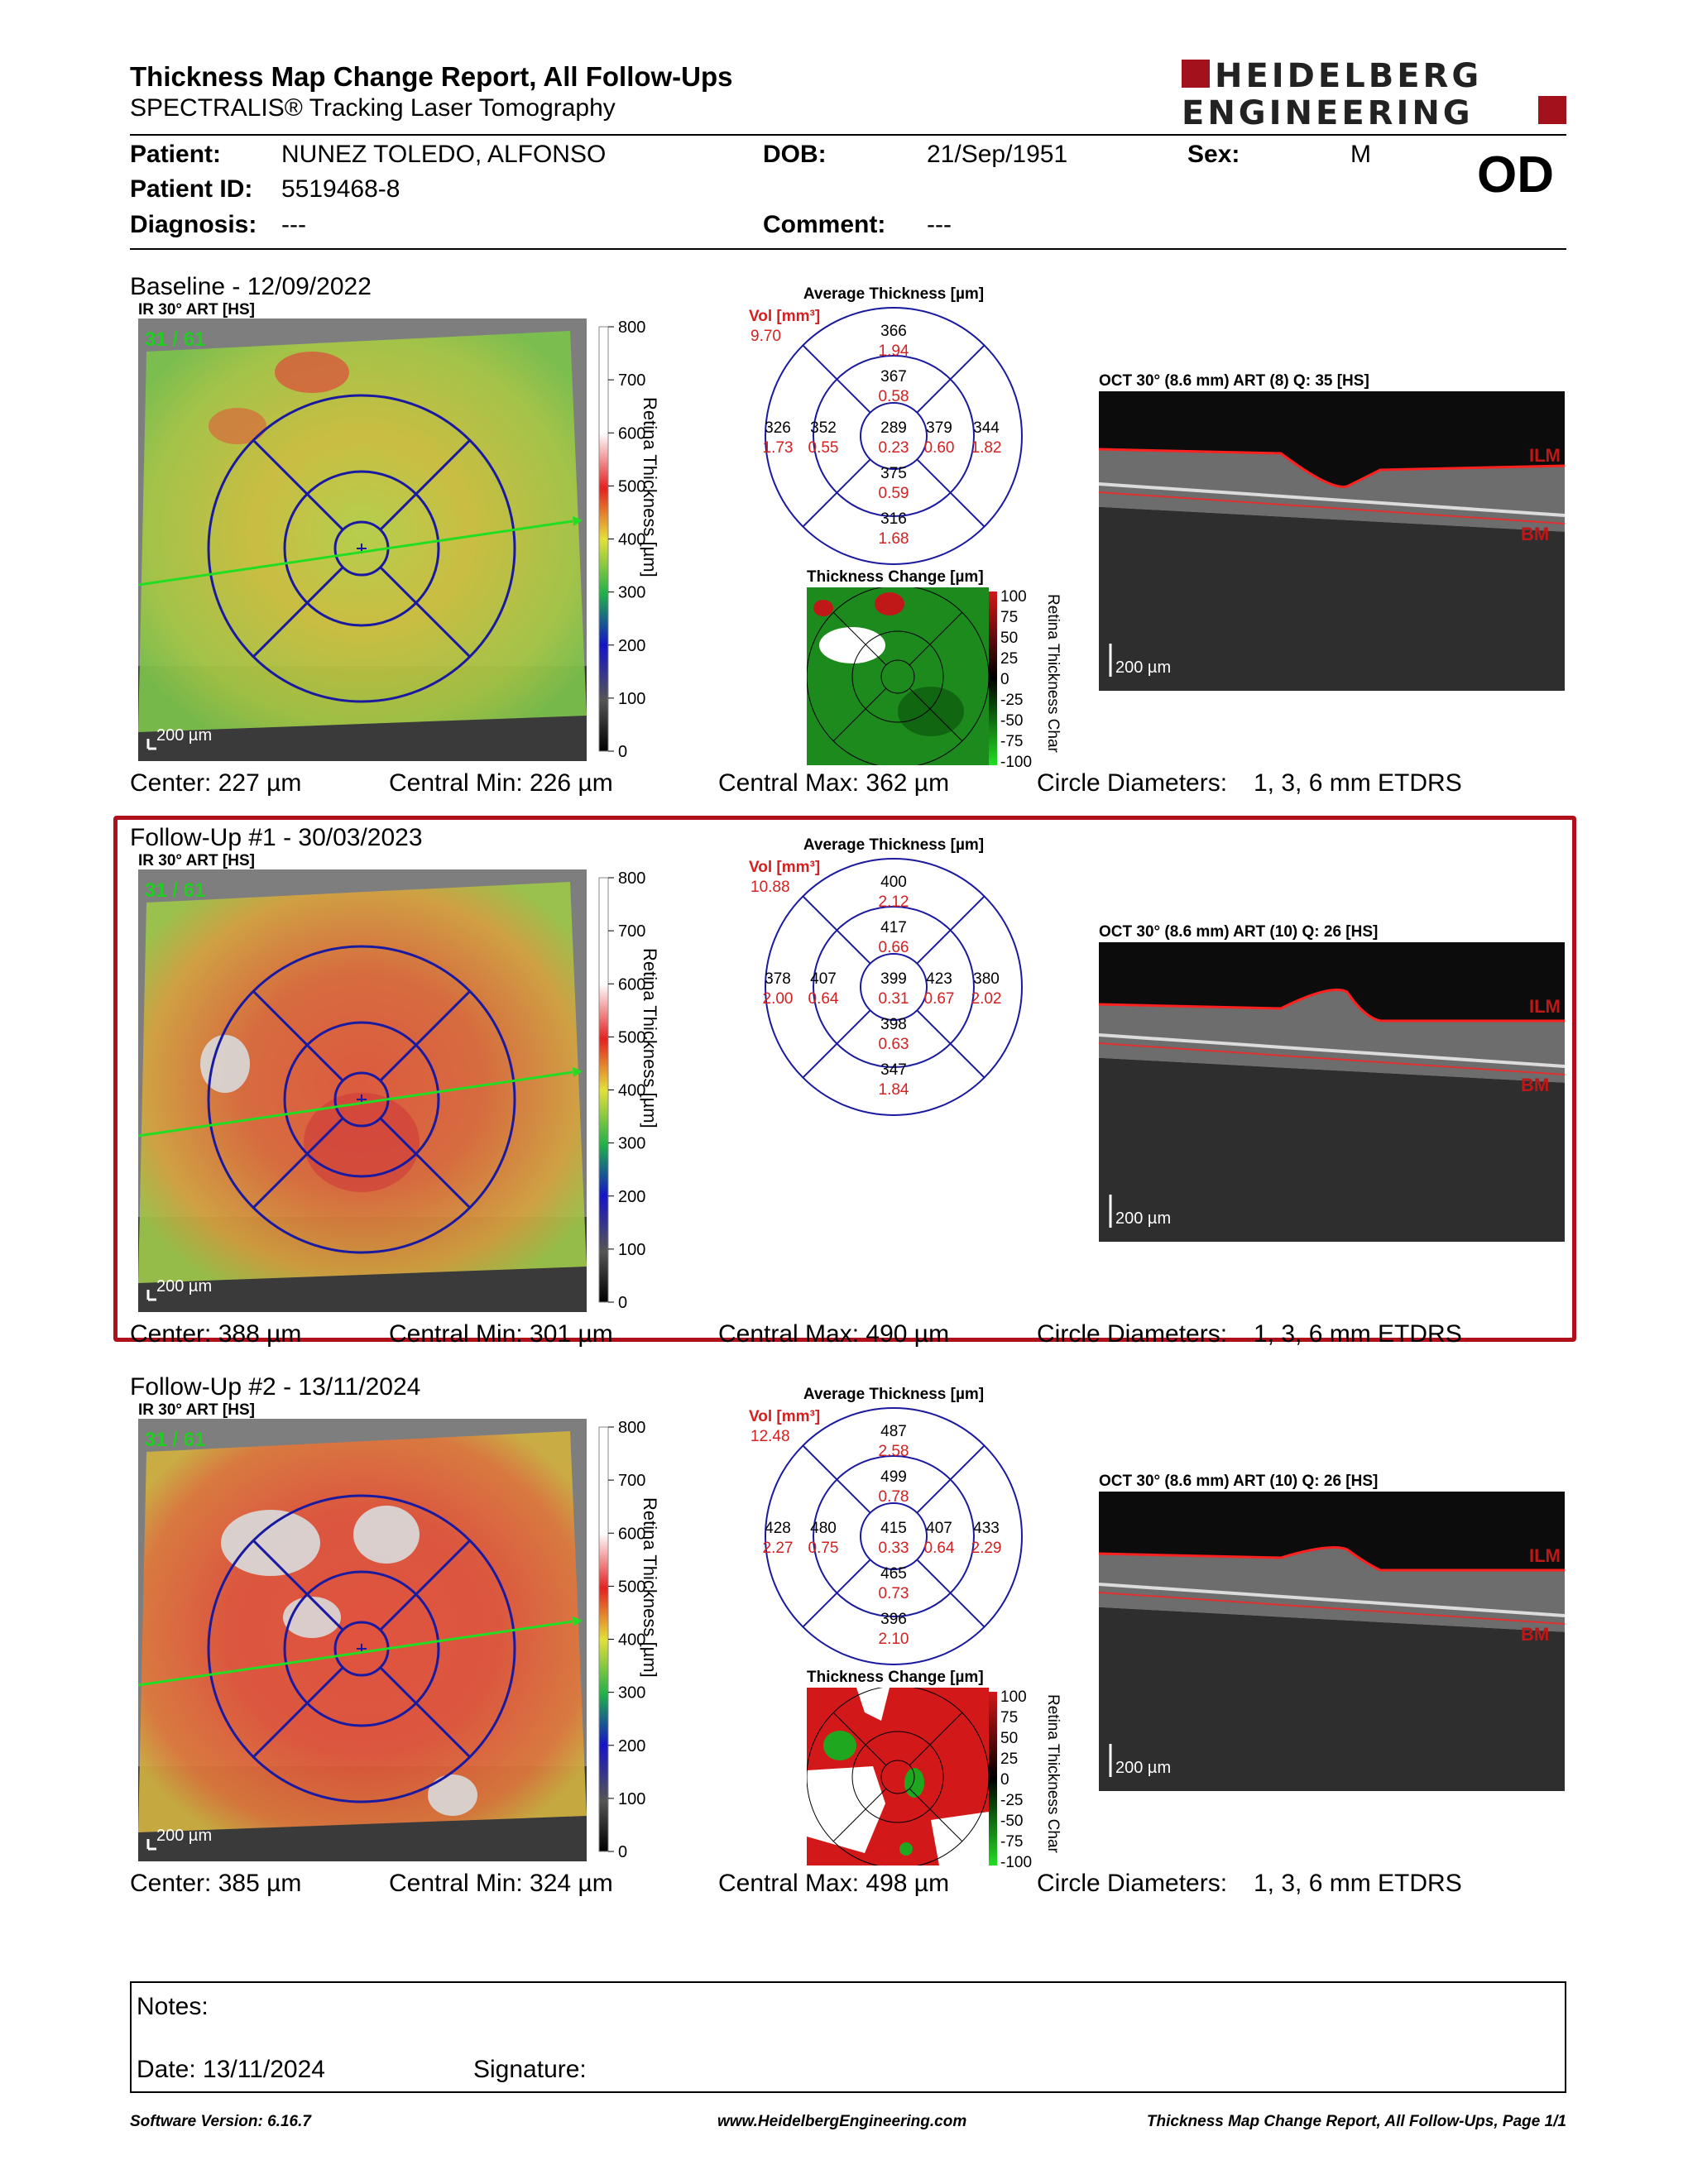 This screenshot has height=2184, width=1688. What do you see at coordinates (939, 1528) in the screenshot?
I see `sector-thickness-inner-nasal: 407` at bounding box center [939, 1528].